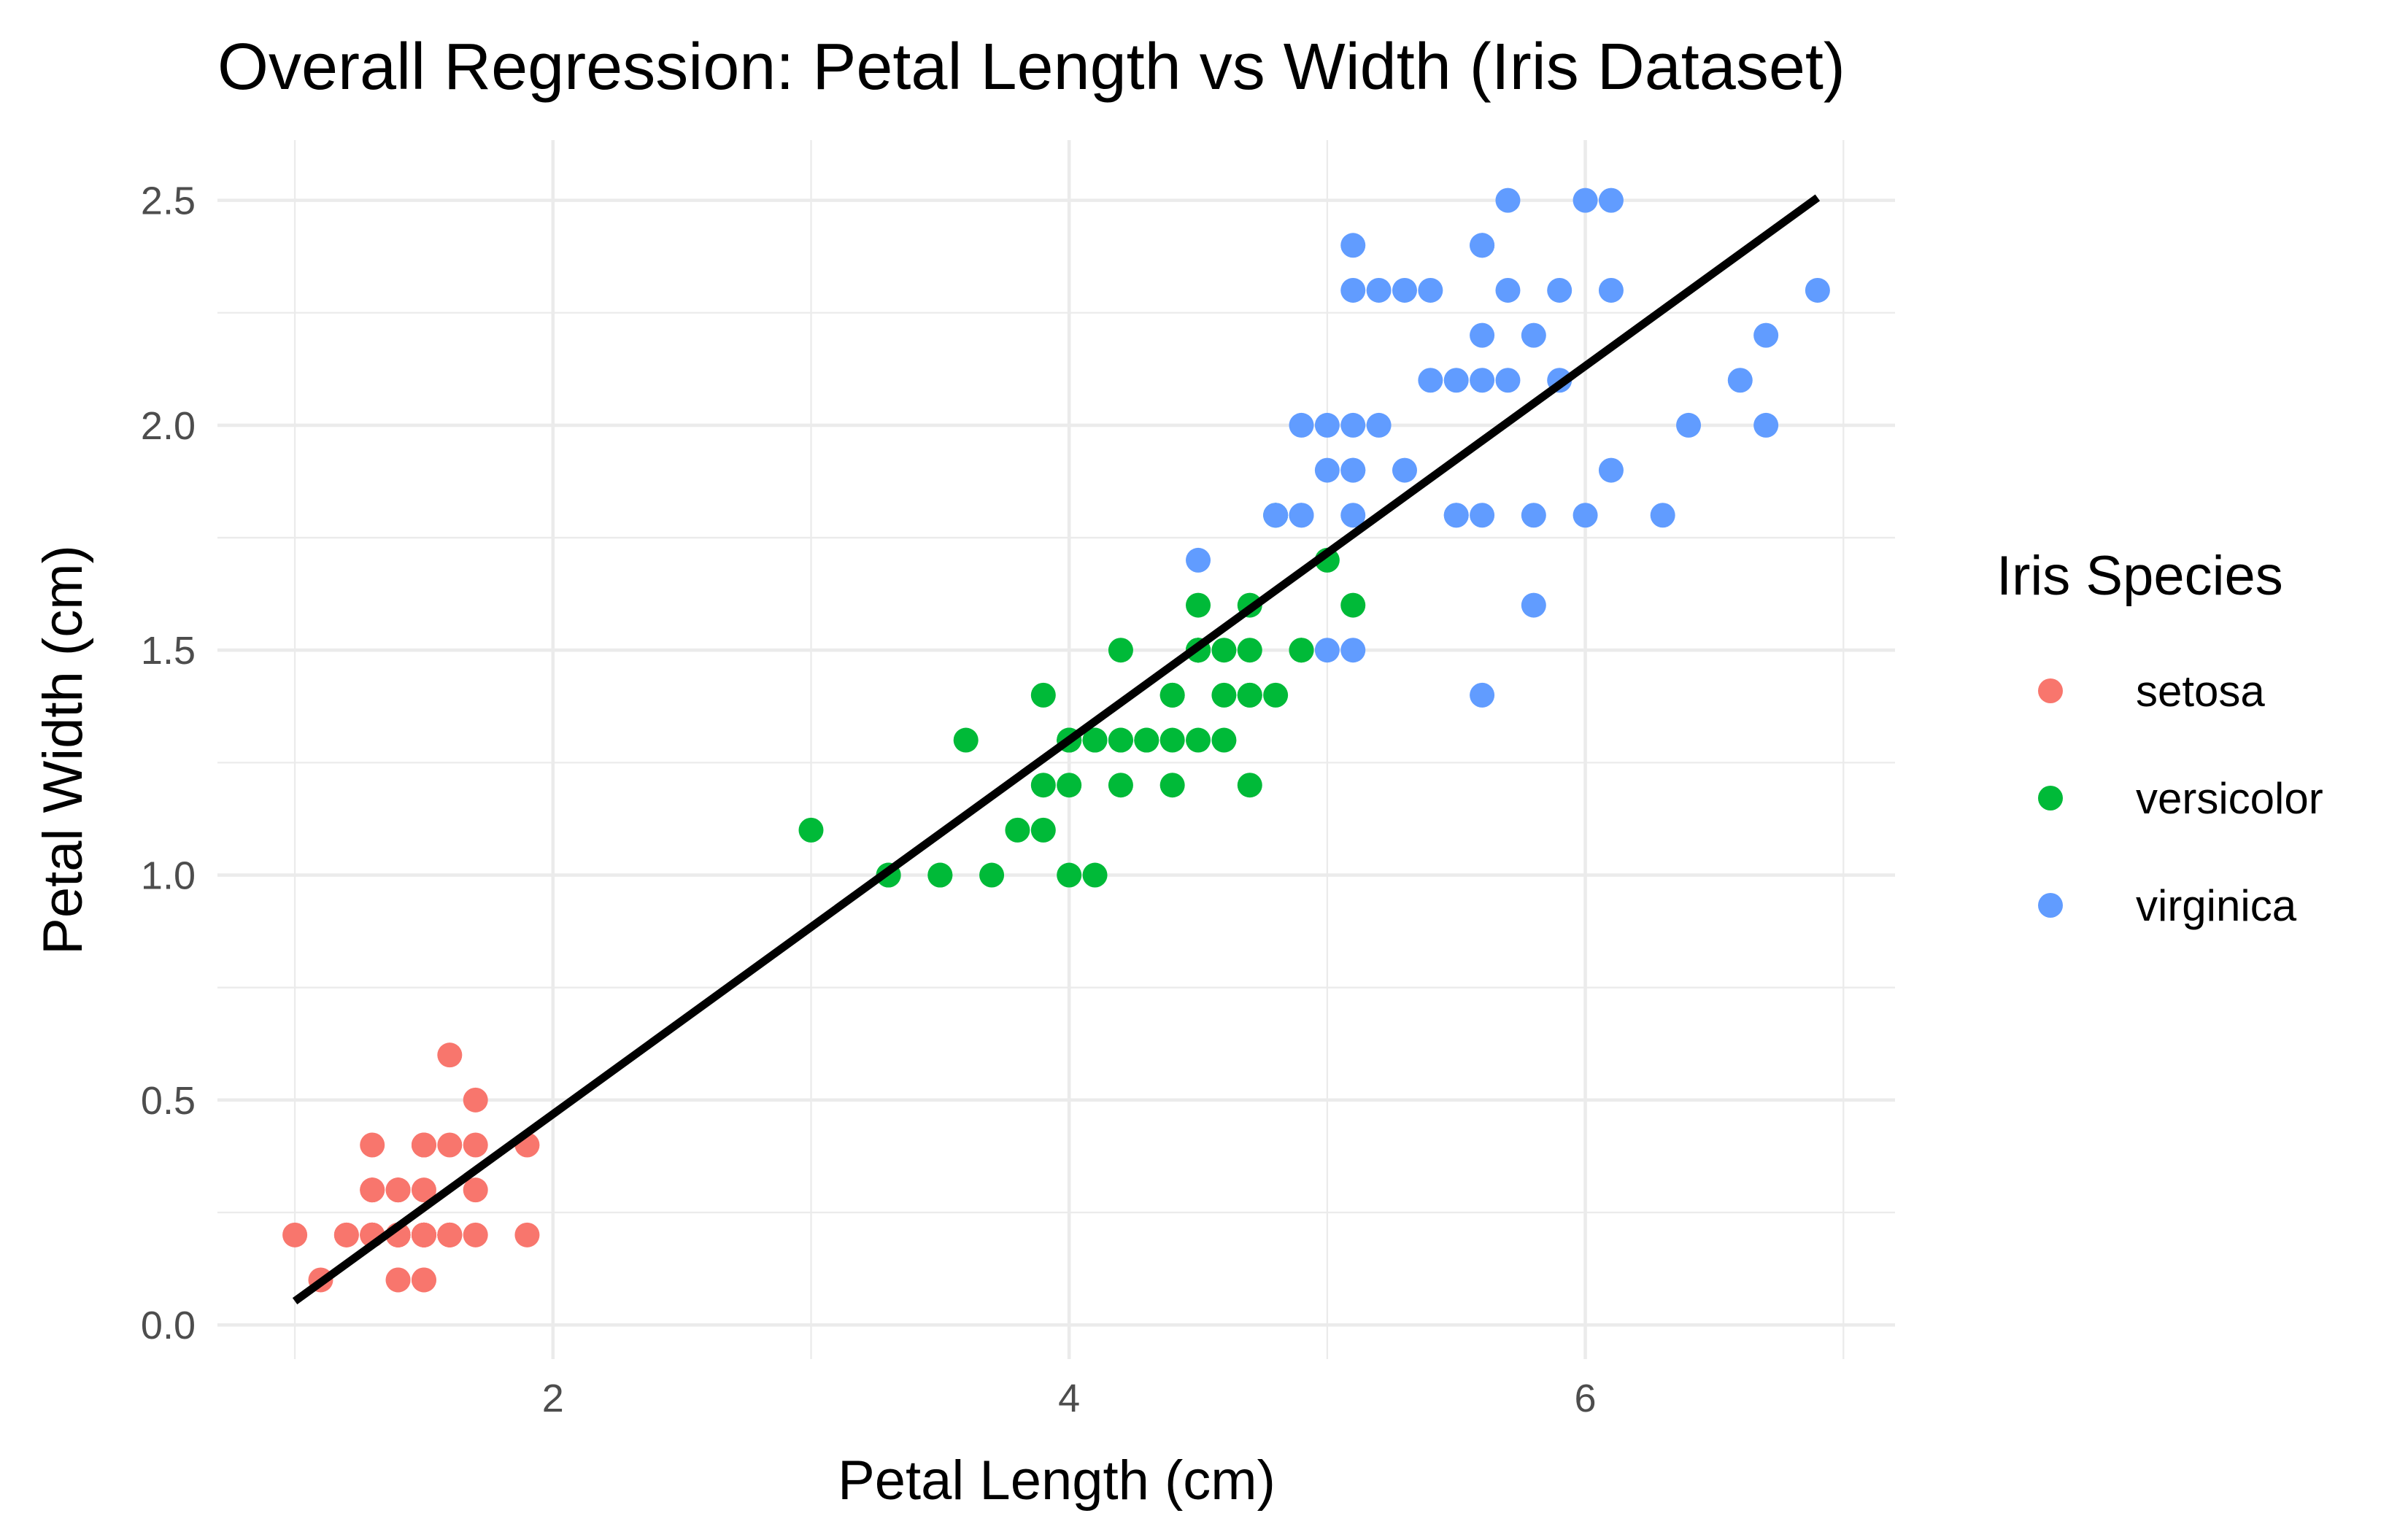  Describe the element at coordinates (2050, 691) in the screenshot. I see `legend-key-setosa` at that location.